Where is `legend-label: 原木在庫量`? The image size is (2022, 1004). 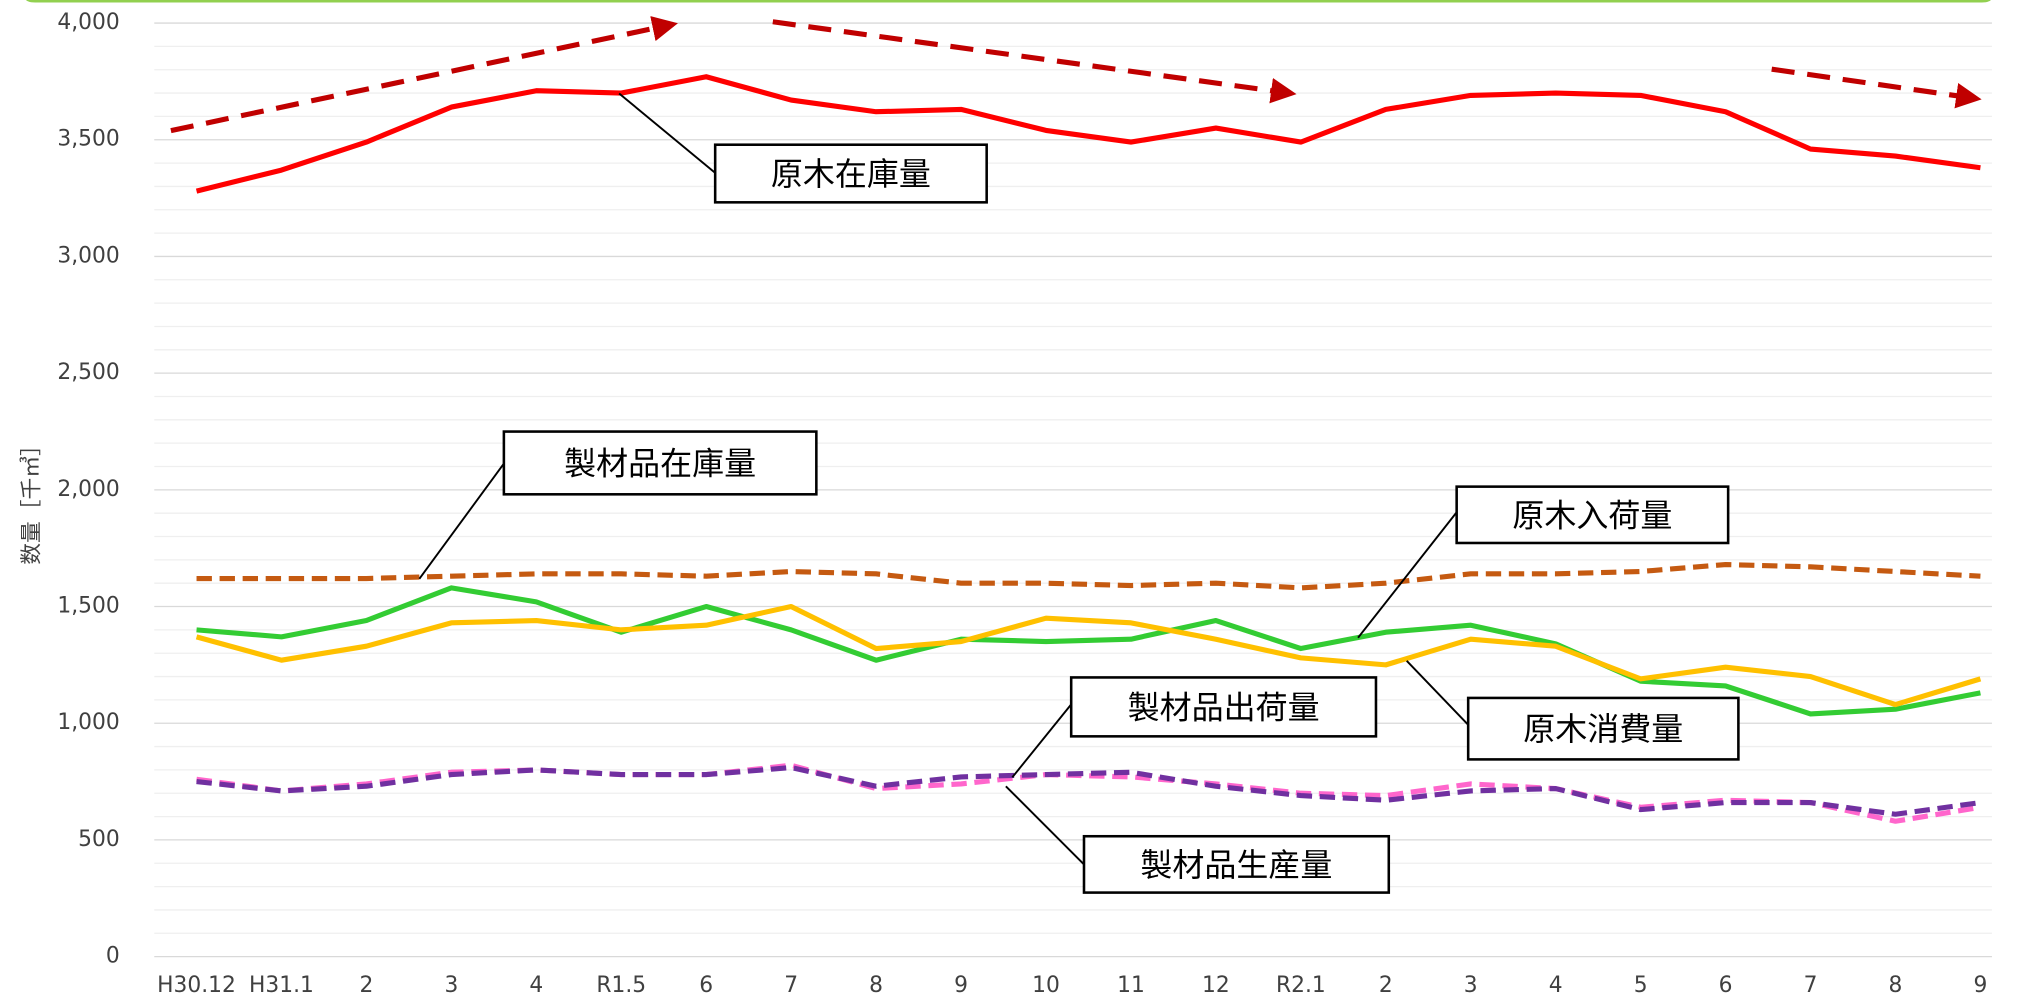 legend-label: 原木在庫量 is located at coordinates (851, 174).